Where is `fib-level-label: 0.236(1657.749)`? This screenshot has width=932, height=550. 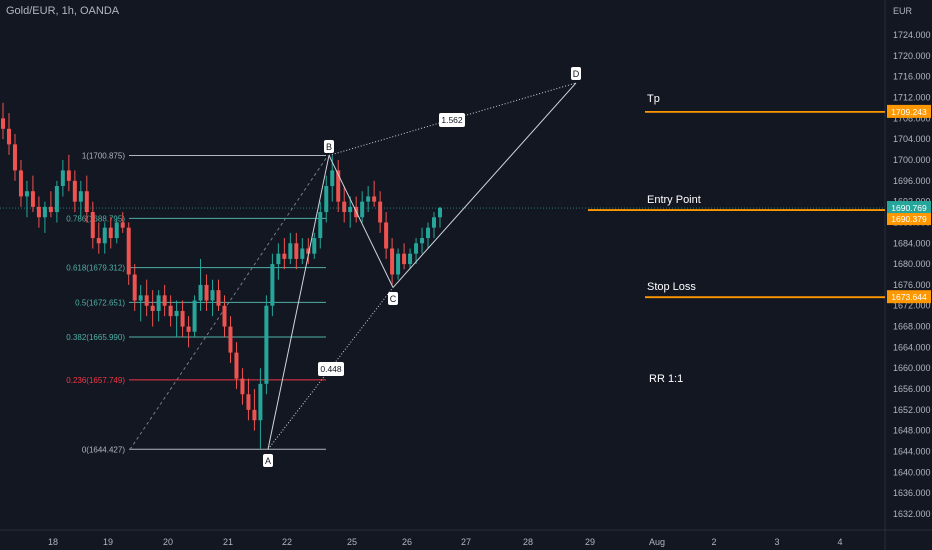 fib-level-label: 0.236(1657.749) is located at coordinates (95, 380).